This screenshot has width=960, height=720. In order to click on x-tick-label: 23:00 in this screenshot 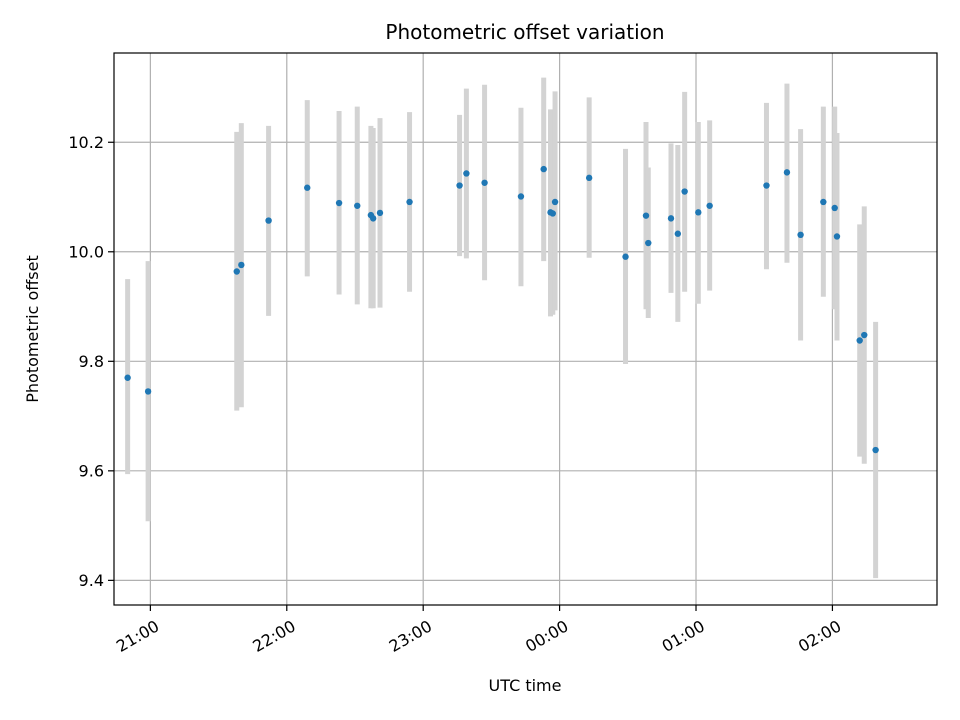, I will do `click(410, 636)`.